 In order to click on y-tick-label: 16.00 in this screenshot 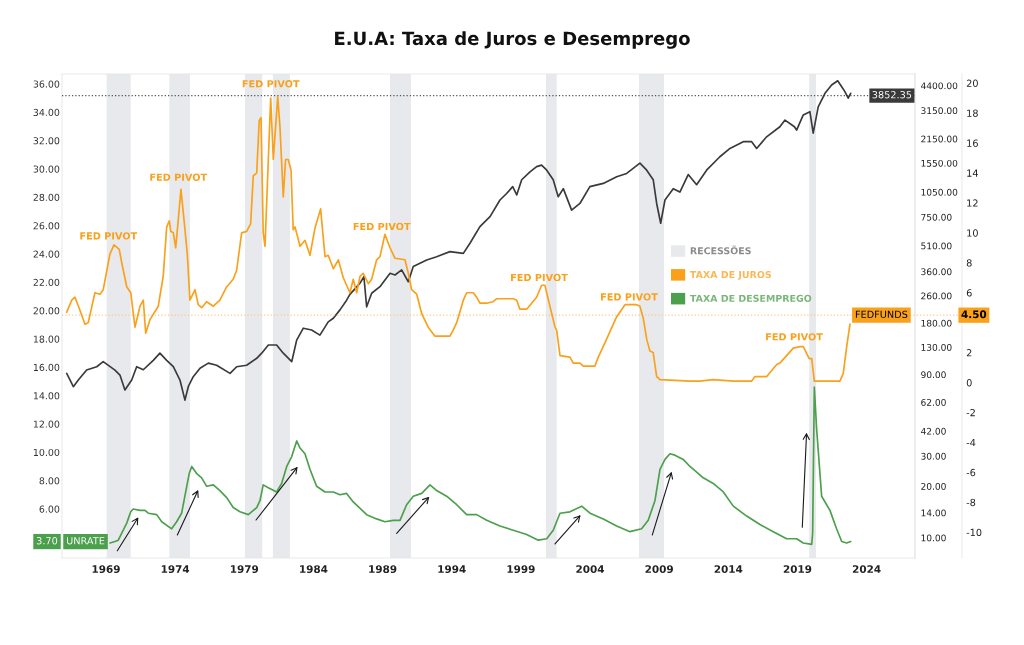, I will do `click(46, 367)`.